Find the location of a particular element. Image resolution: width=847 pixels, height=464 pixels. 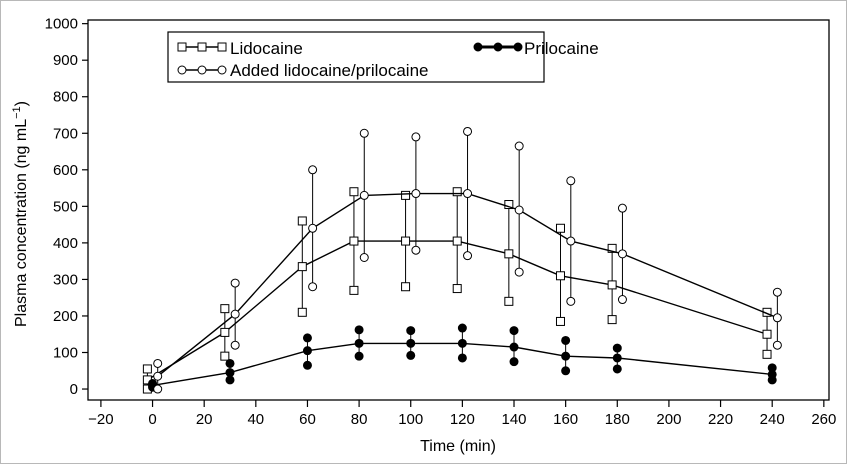

x-axis-title: Time (min) is located at coordinates (458, 446).